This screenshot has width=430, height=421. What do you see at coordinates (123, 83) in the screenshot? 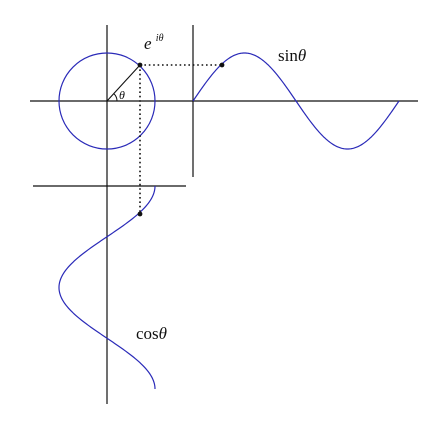
I see `radius-line` at bounding box center [123, 83].